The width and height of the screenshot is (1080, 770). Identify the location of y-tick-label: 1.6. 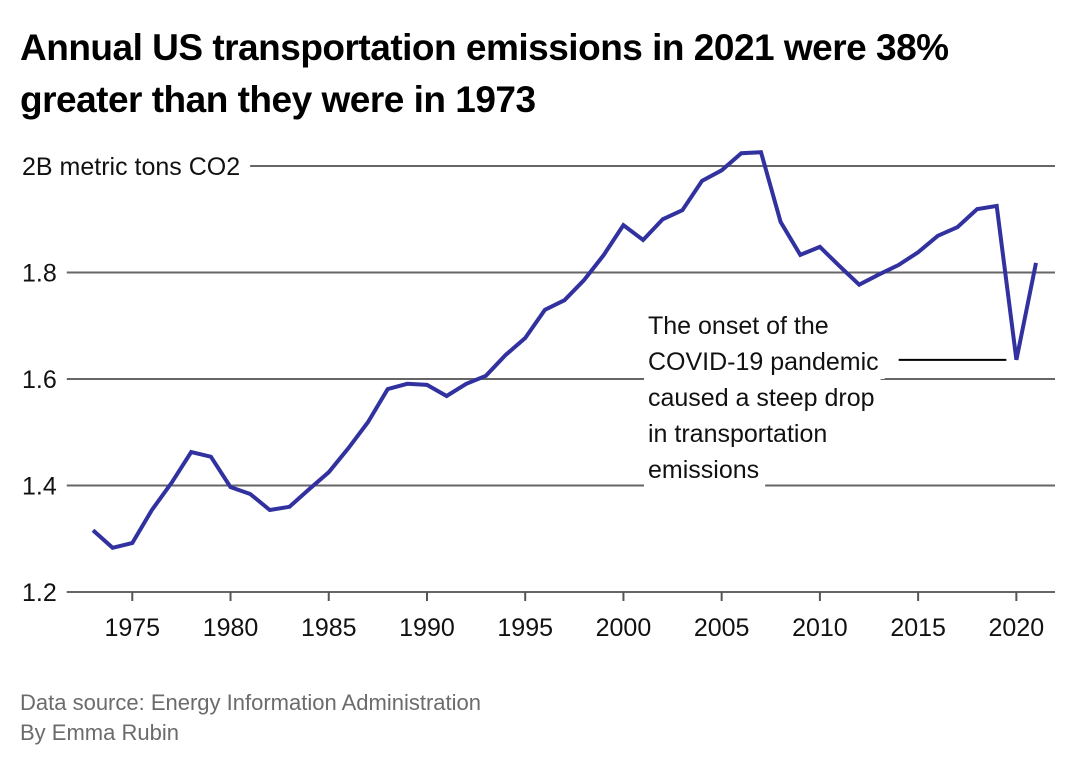
(39, 380).